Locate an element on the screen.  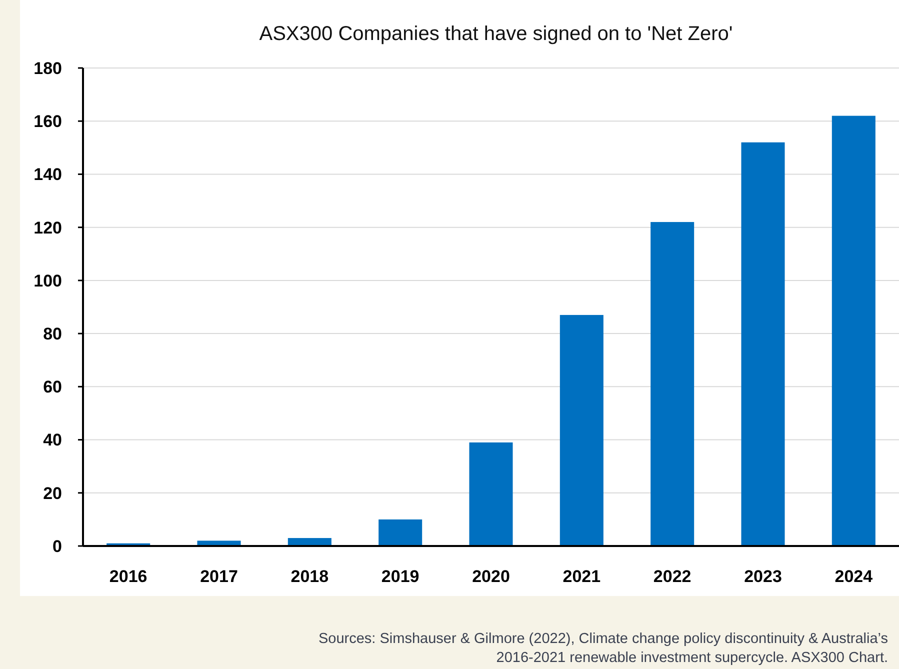
y-tick-label: 160 is located at coordinates (48, 122).